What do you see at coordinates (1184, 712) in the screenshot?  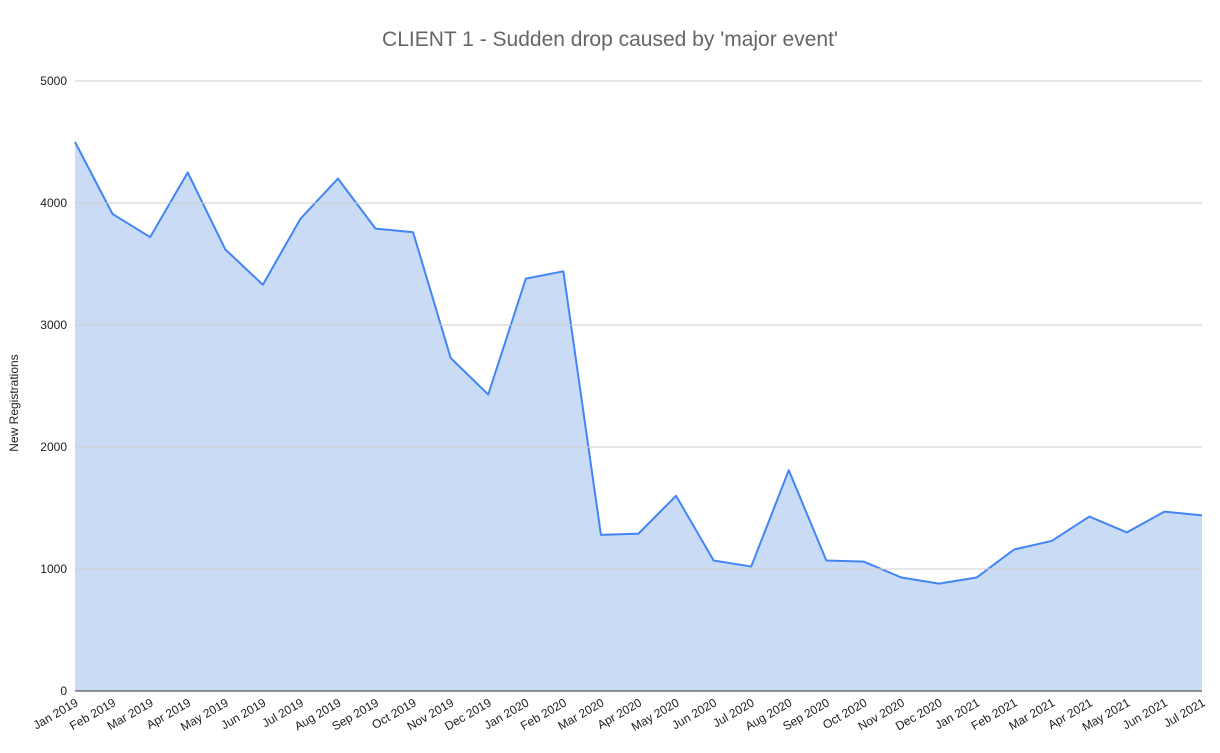 I see `x-tick-label: Jul 2021` at bounding box center [1184, 712].